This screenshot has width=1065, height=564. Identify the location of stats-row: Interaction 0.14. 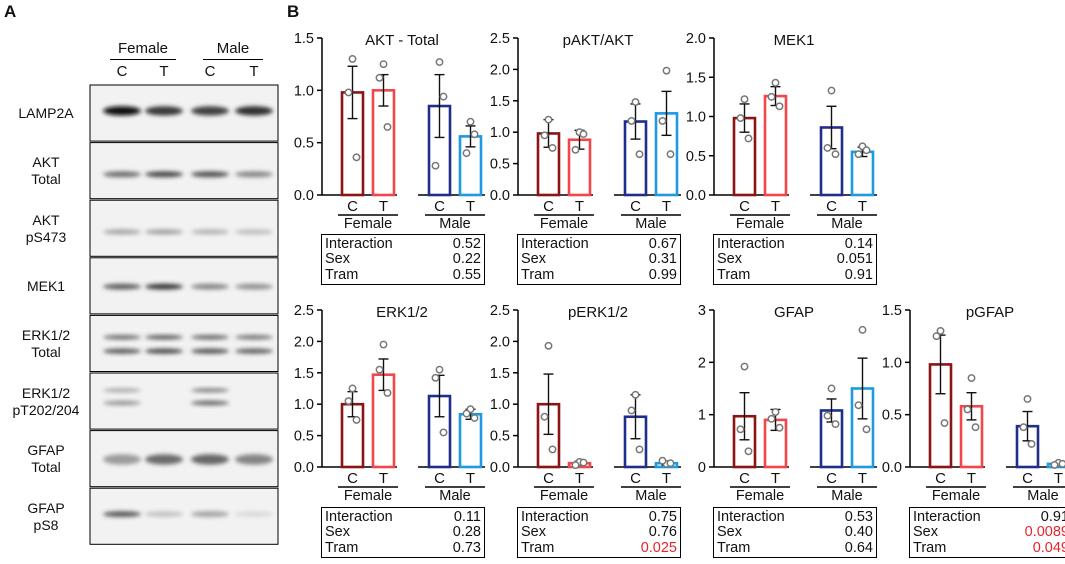
(795, 244).